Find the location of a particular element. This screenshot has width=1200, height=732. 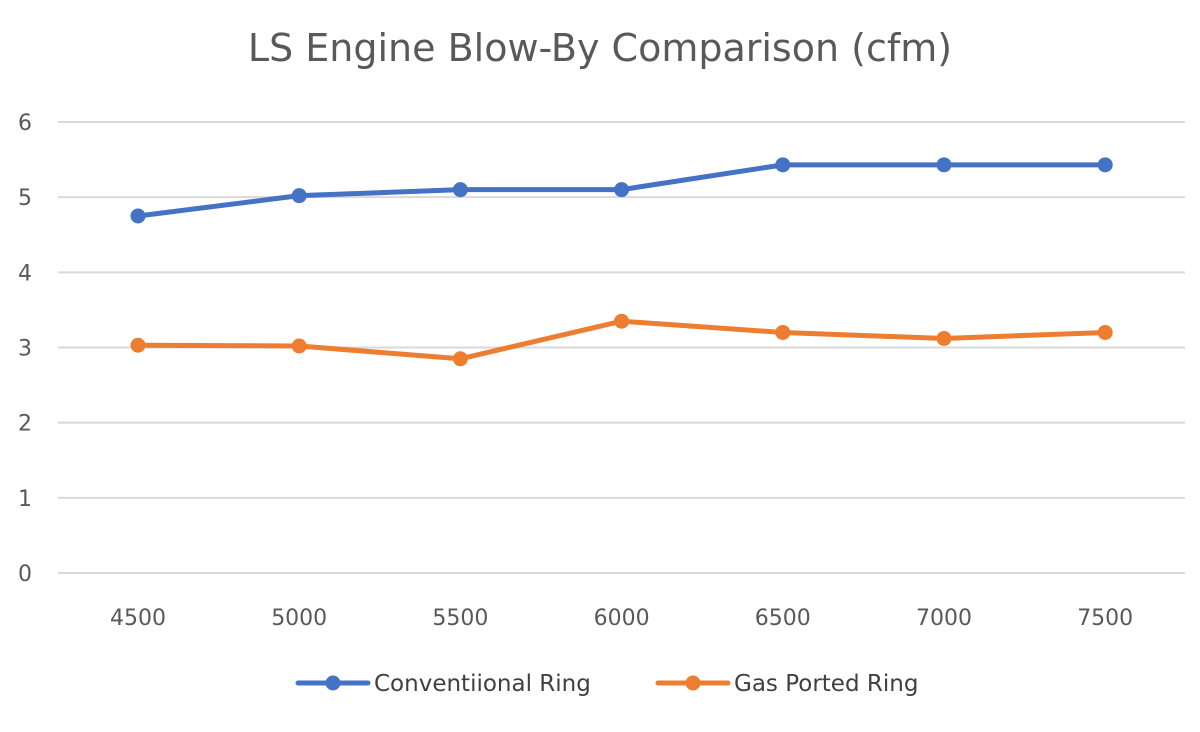

y-tick-label-2: 2 is located at coordinates (25, 424).